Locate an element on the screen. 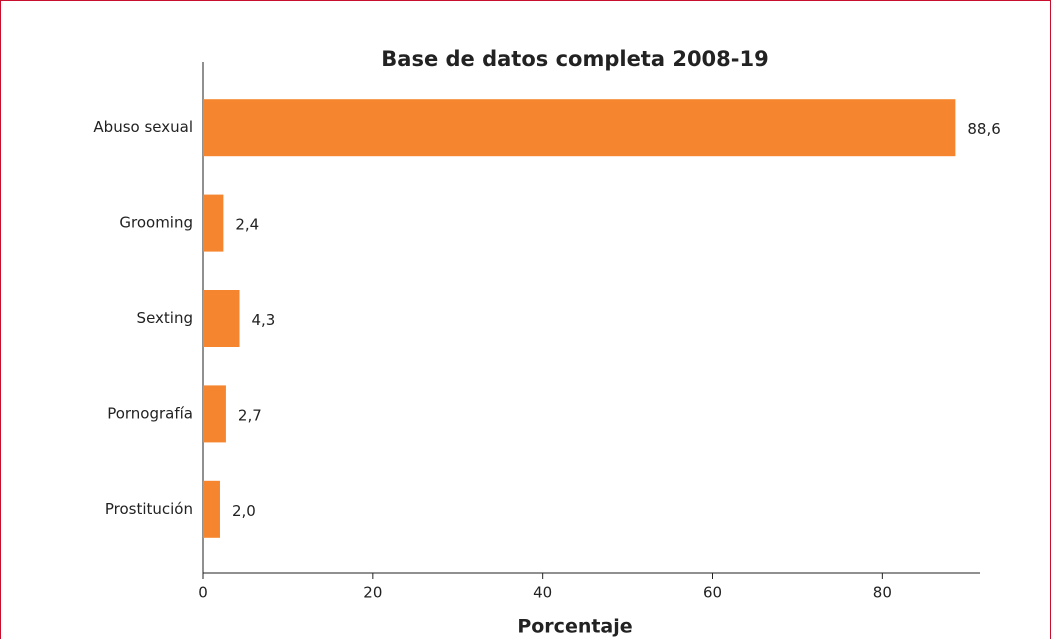 This screenshot has width=1051, height=639. x-tick-label: 80 is located at coordinates (882, 593).